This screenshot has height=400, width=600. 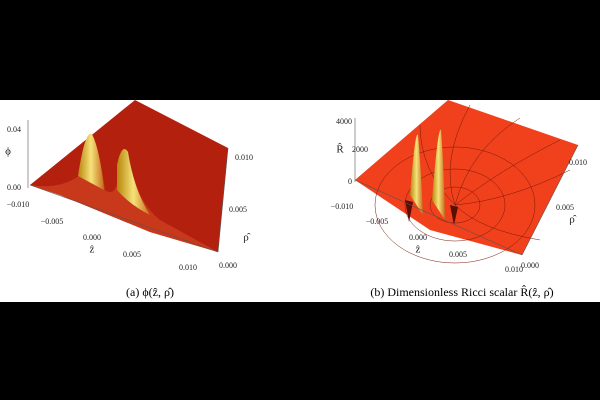 I want to click on z-tick-label: 0.00, so click(x=14, y=187).